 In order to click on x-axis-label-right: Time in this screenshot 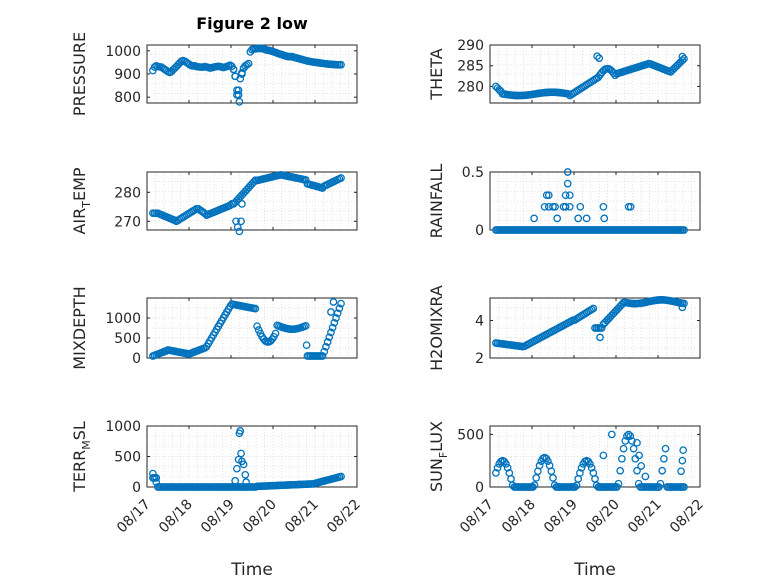, I will do `click(594, 570)`.